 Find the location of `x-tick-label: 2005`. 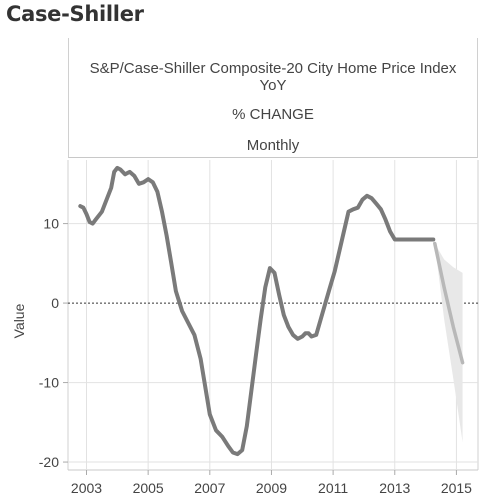

x-tick-label: 2005 is located at coordinates (148, 488).